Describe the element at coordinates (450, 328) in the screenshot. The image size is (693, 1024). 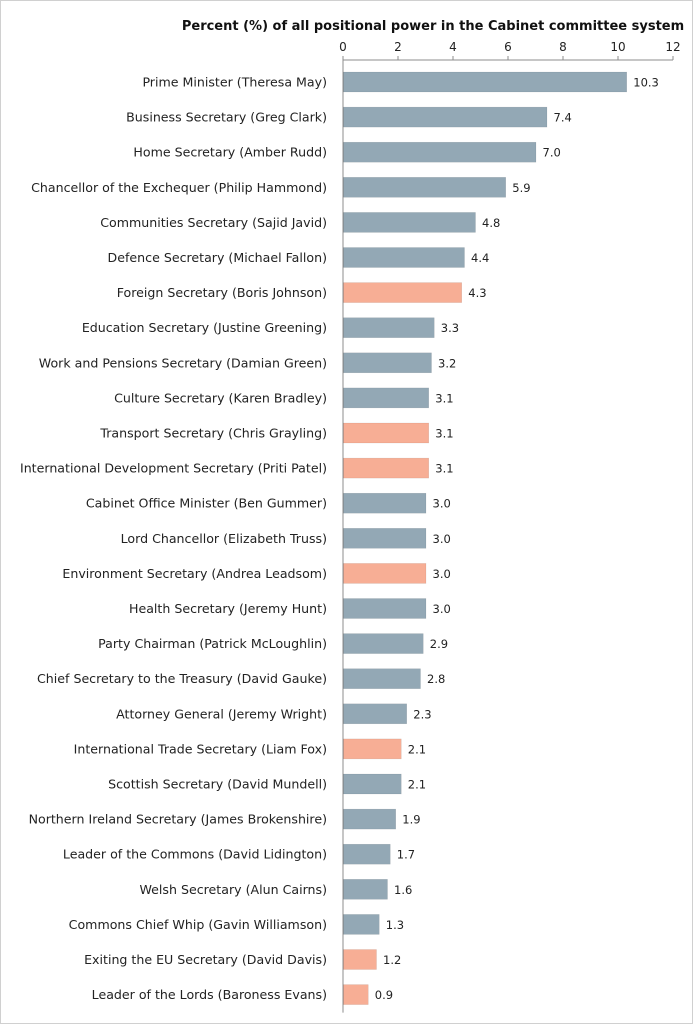
I see `value-label: 3.3` at that location.